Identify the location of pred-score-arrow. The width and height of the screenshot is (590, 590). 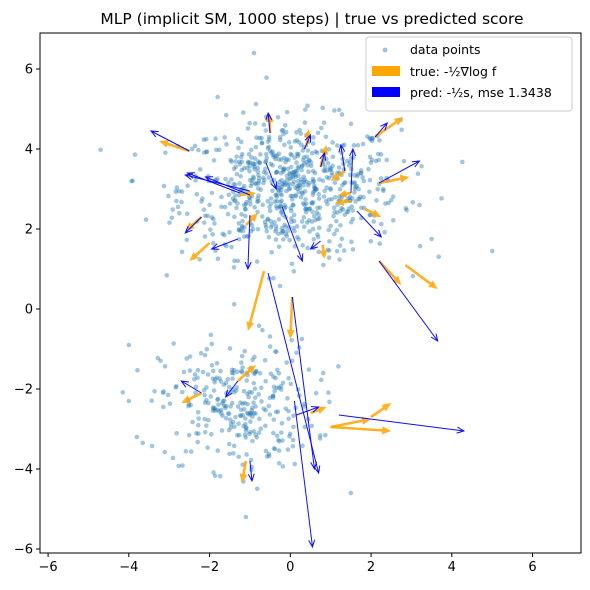
(304, 474).